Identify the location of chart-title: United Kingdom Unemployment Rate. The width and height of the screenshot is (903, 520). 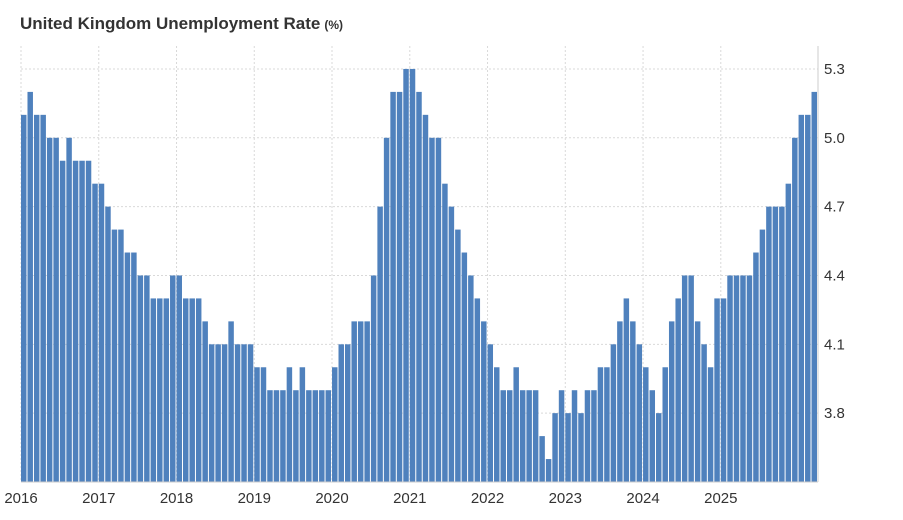
(170, 23).